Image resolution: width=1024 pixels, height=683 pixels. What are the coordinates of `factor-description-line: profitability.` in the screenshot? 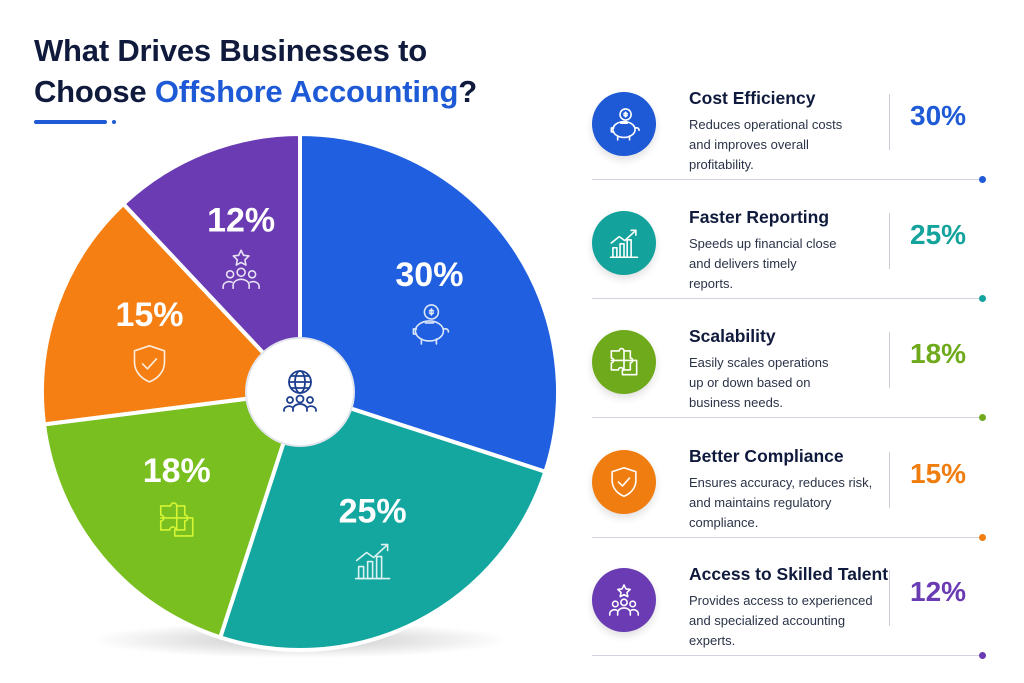 It's located at (721, 164).